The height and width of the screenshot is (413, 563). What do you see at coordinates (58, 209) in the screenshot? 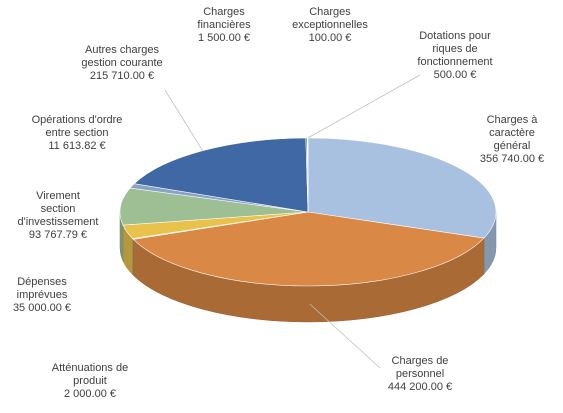
I see `category-label: Virement section d'investissement` at bounding box center [58, 209].